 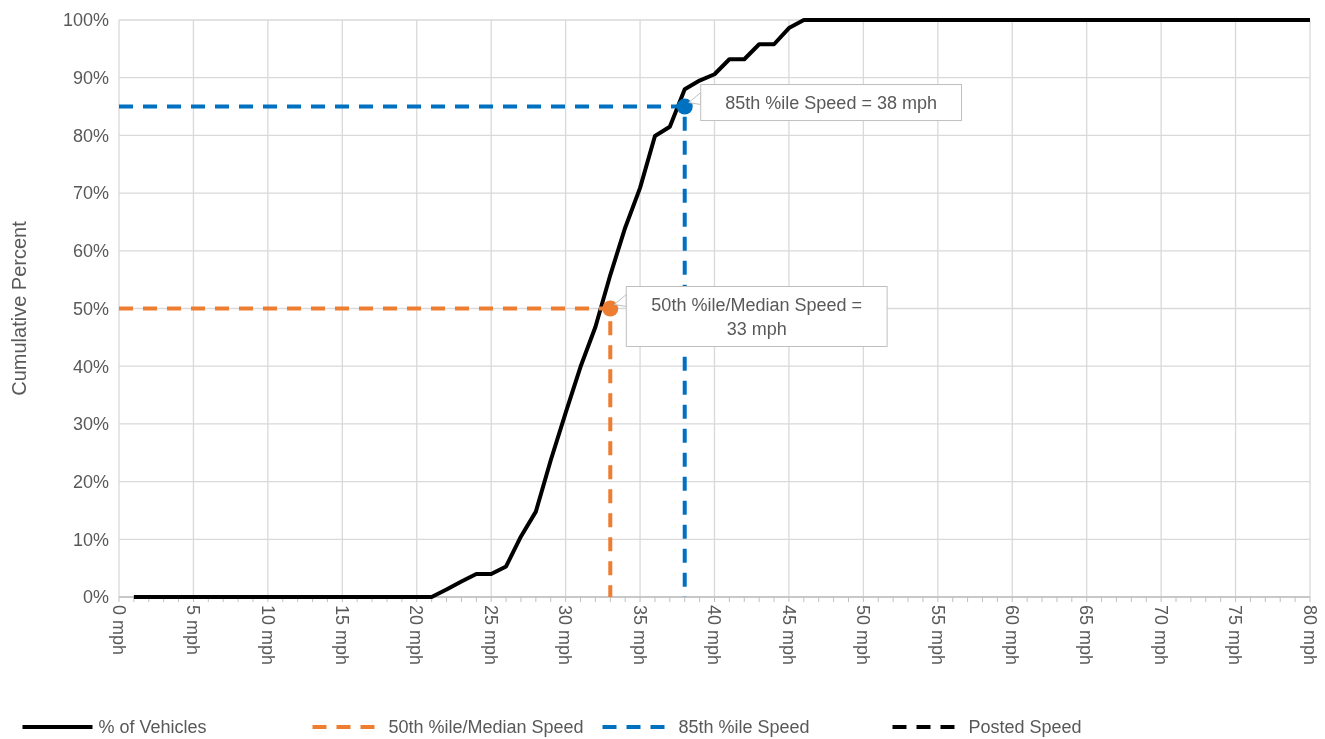 I want to click on y-tick-label: 20%, so click(x=90, y=481).